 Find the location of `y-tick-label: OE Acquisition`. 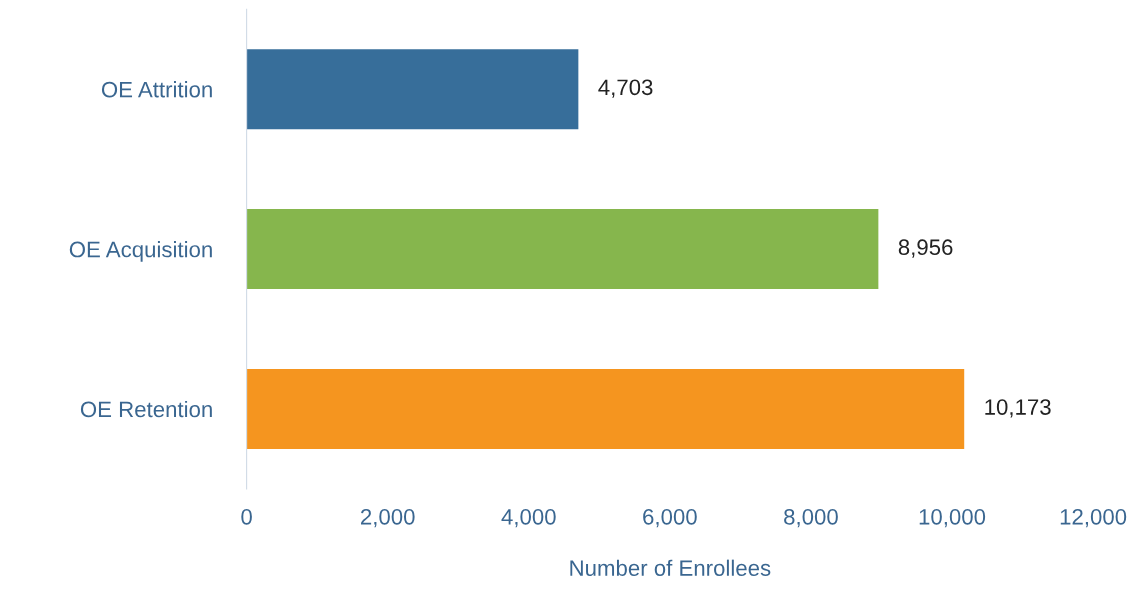

y-tick-label: OE Acquisition is located at coordinates (140, 251).